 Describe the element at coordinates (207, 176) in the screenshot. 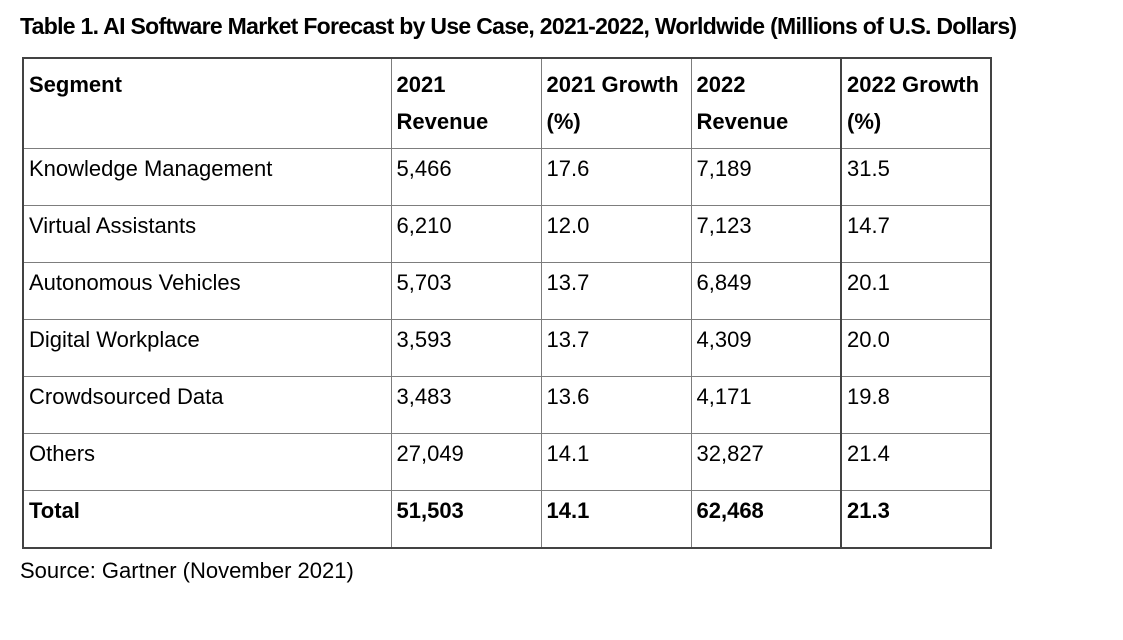

I see `segment-cell: Knowledge Management` at that location.